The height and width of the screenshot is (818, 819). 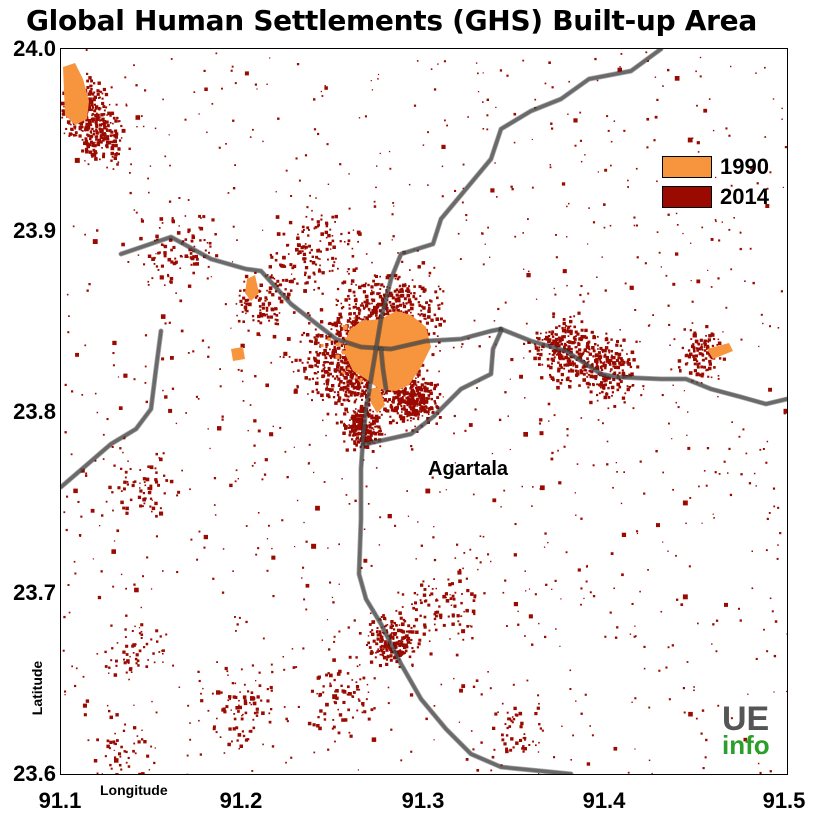 I want to click on x-axis-label: Longitude, so click(x=134, y=790).